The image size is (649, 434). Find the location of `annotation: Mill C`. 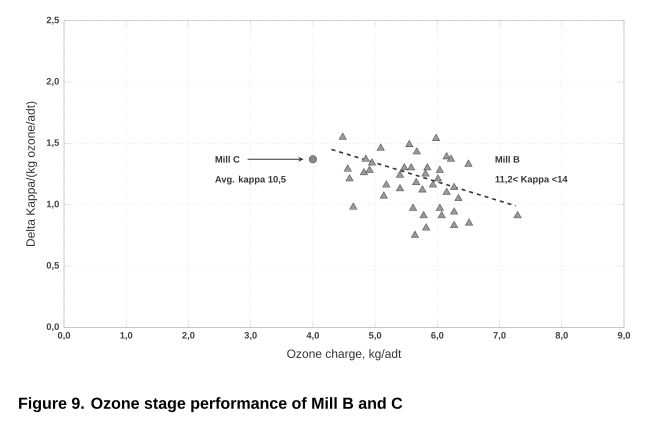

annotation: Mill C is located at coordinates (228, 159).